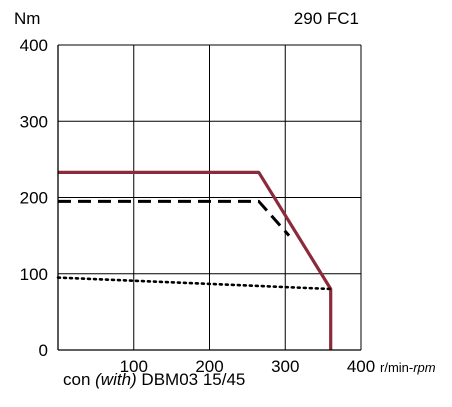 The height and width of the screenshot is (407, 452). Describe the element at coordinates (79, 379) in the screenshot. I see `caption-prefix: con` at that location.